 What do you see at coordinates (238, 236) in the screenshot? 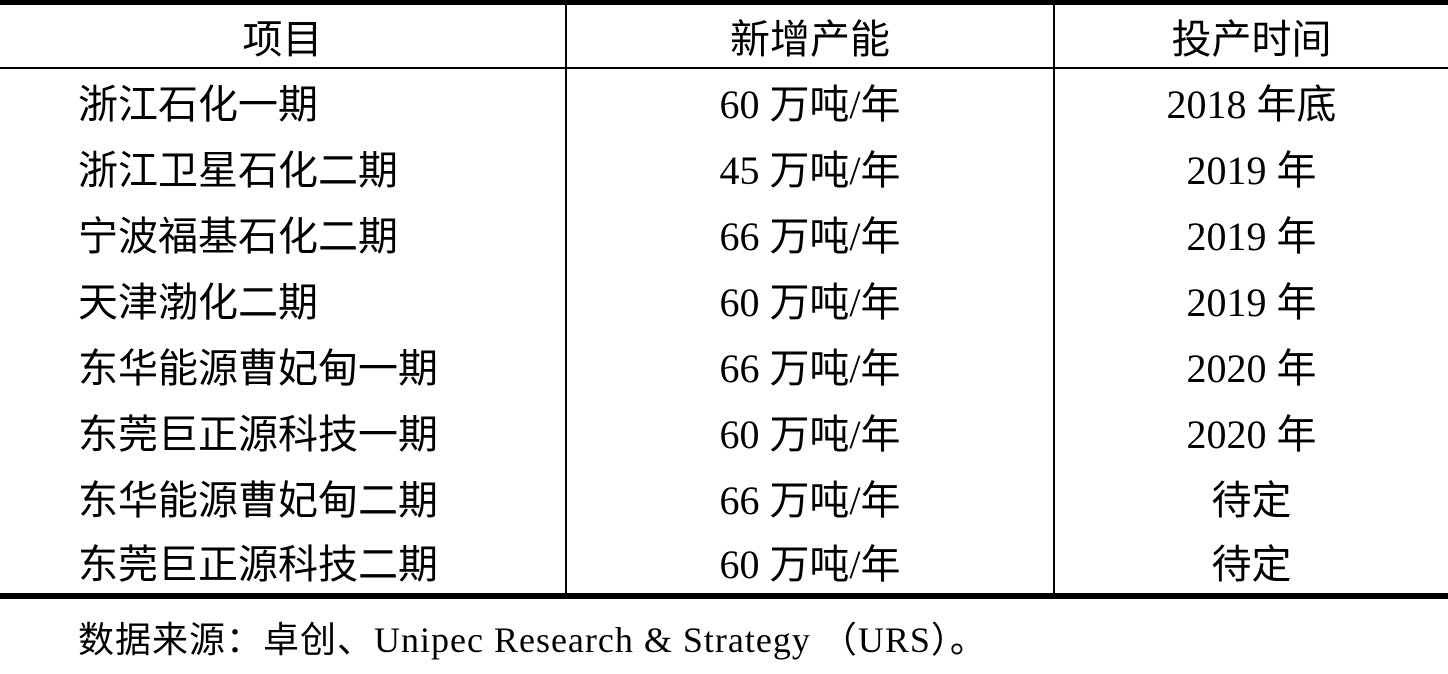
I see `project-cell: 宁波福基石化二期` at bounding box center [238, 236].